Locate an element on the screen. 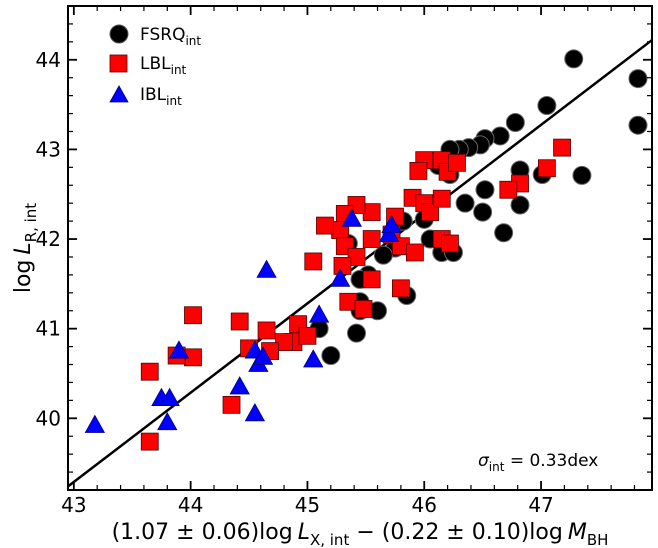  legend-fsrq-sub: int is located at coordinates (193, 41).